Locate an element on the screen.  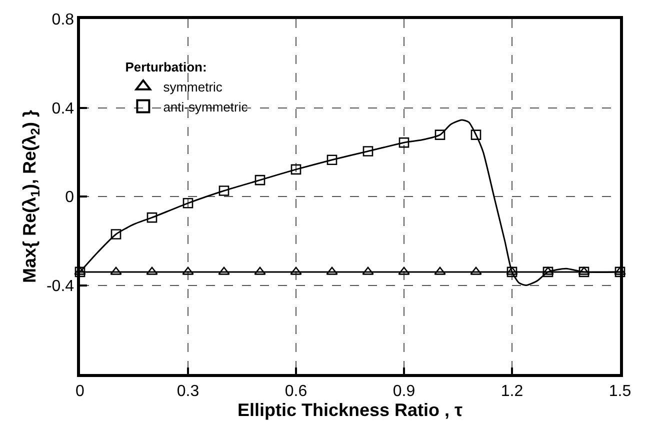
x-axis-title: Elliptic Thickness Ratio , τ is located at coordinates (350, 410).